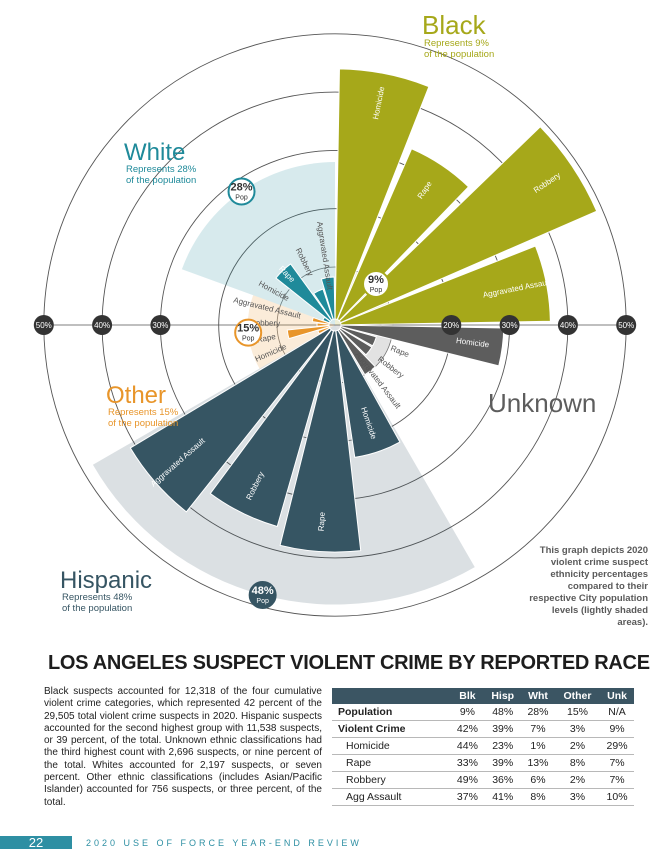  Describe the element at coordinates (36, 842) in the screenshot. I see `page-number: 22` at that location.